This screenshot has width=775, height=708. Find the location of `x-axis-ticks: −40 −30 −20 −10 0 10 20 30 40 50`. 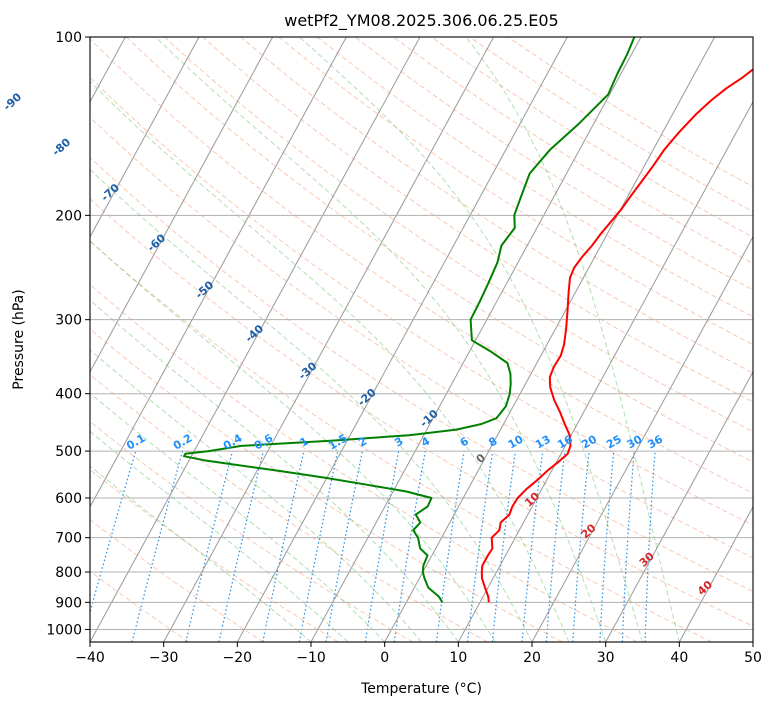

x-axis-ticks: −40 −30 −20 −10 0 10 20 30 40 50 is located at coordinates (418, 654).